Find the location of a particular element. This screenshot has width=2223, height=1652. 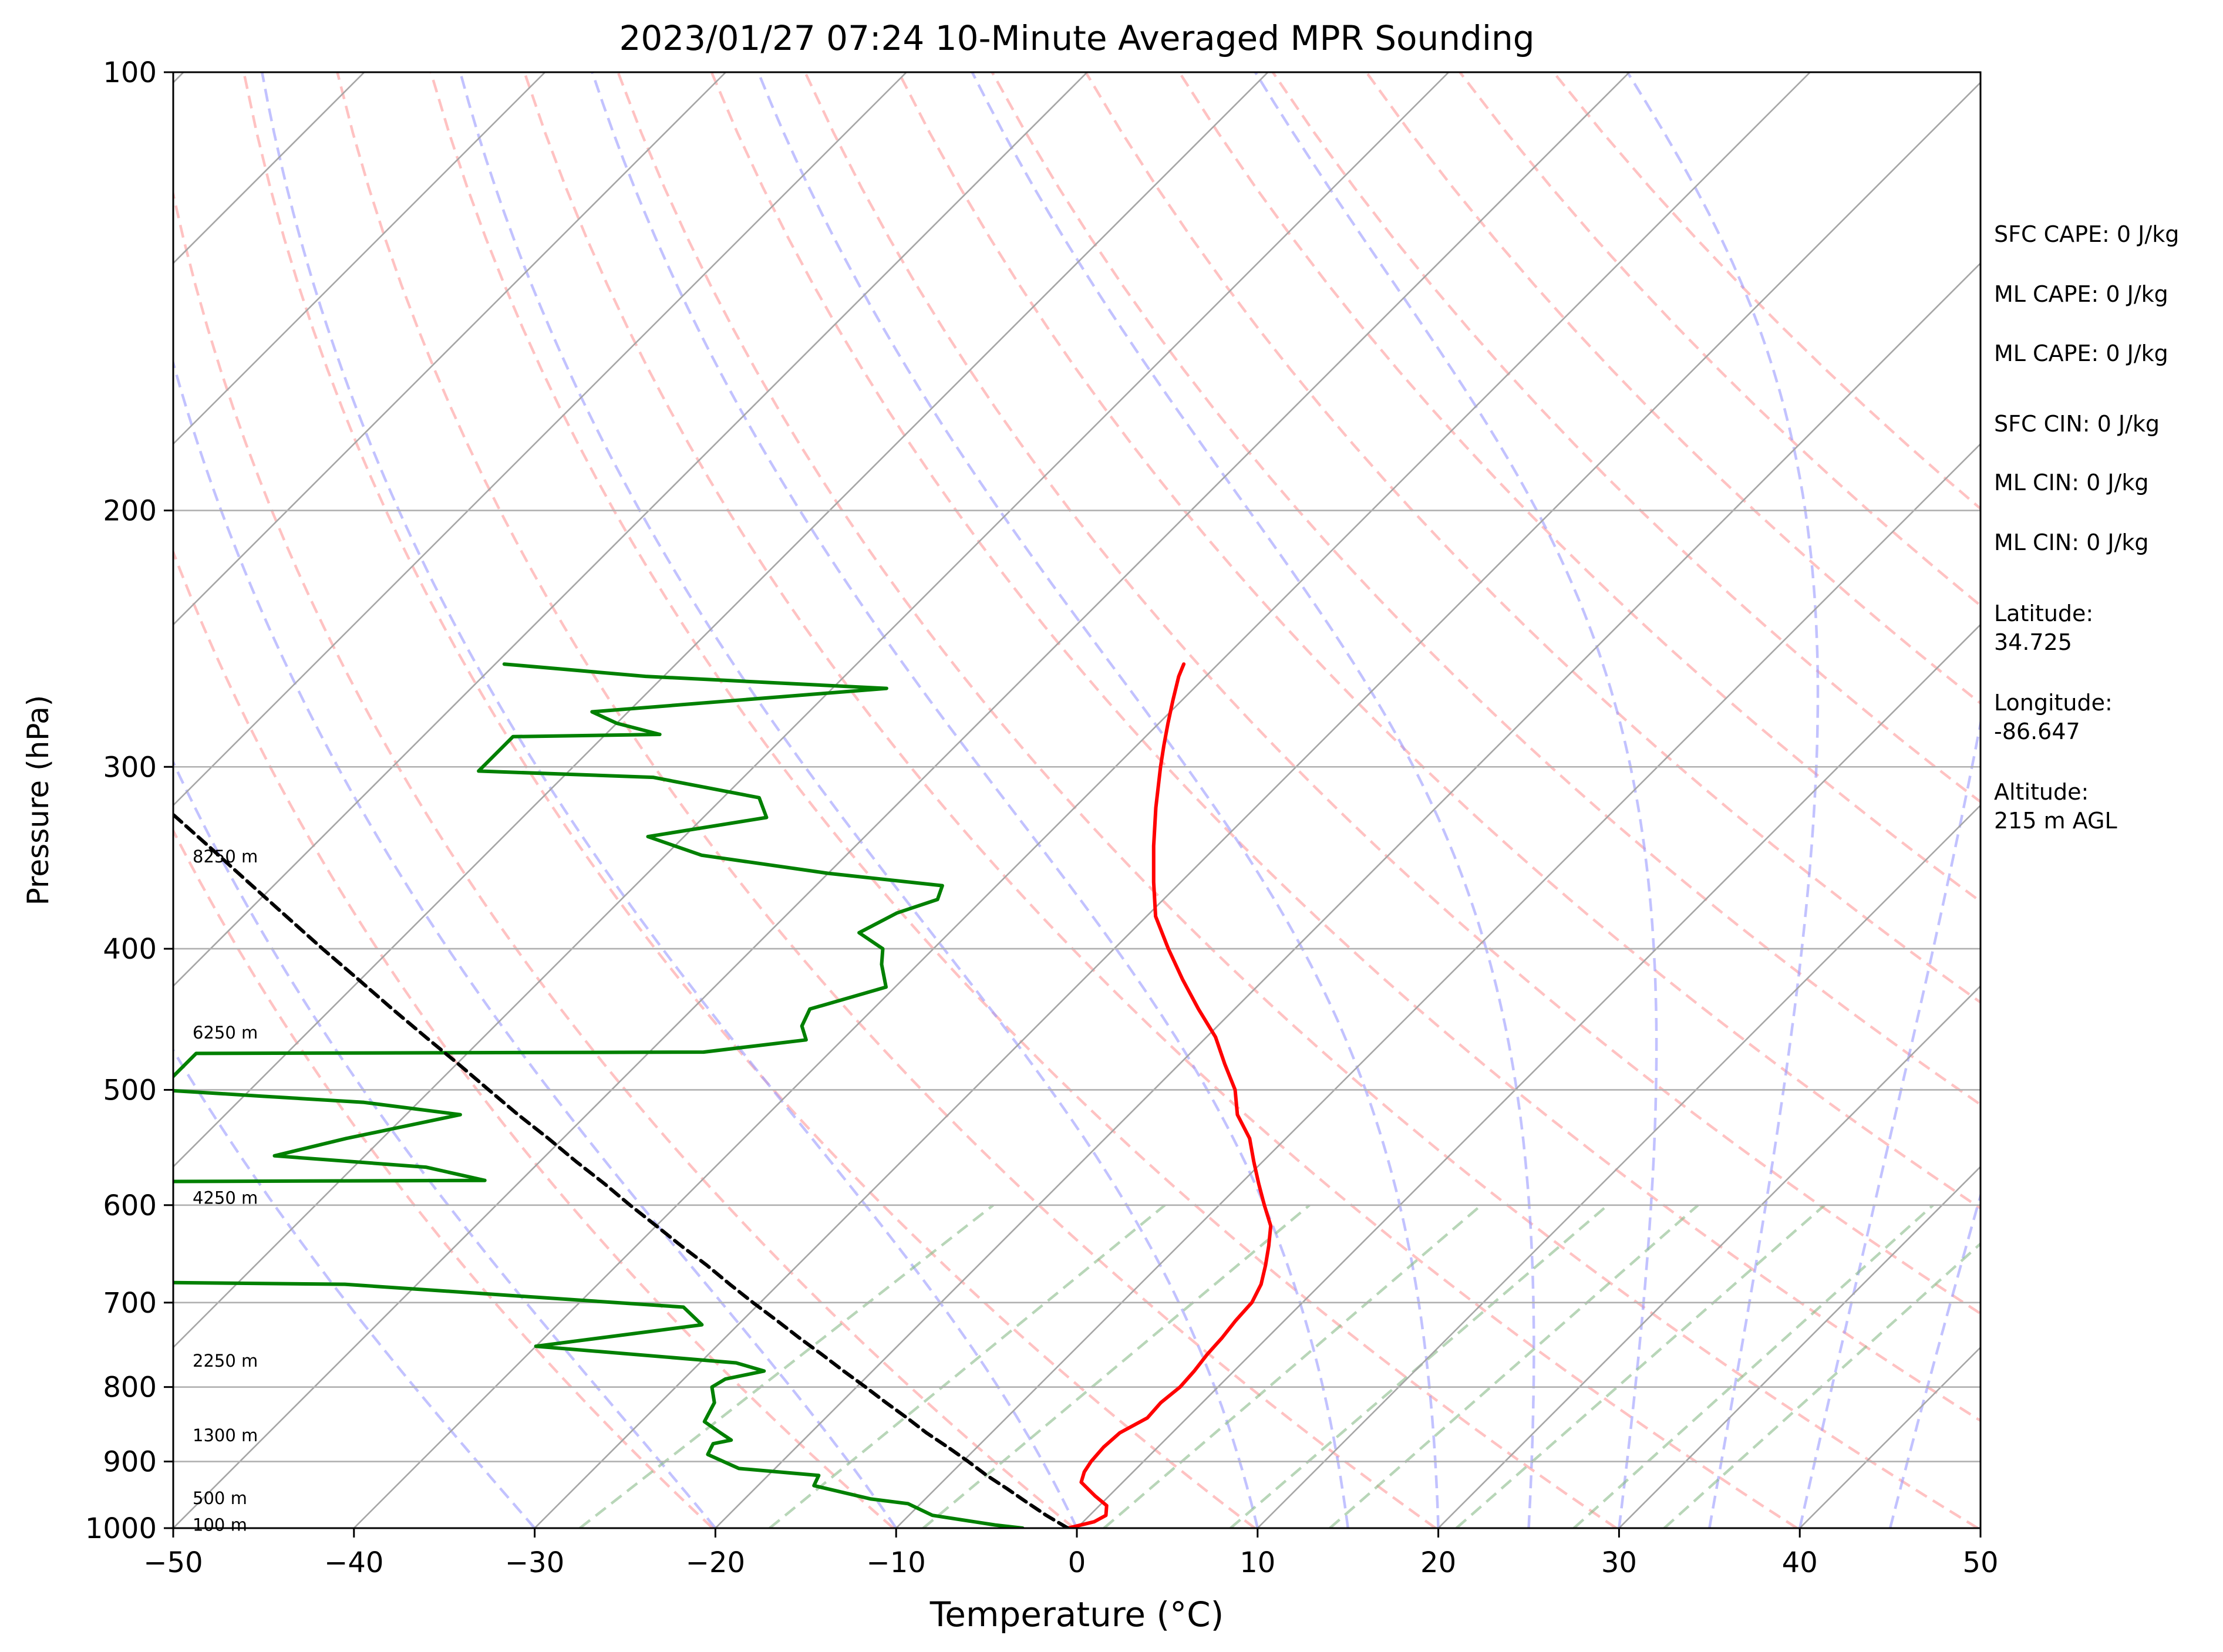

y-tick-label: 100 is located at coordinates (130, 72).